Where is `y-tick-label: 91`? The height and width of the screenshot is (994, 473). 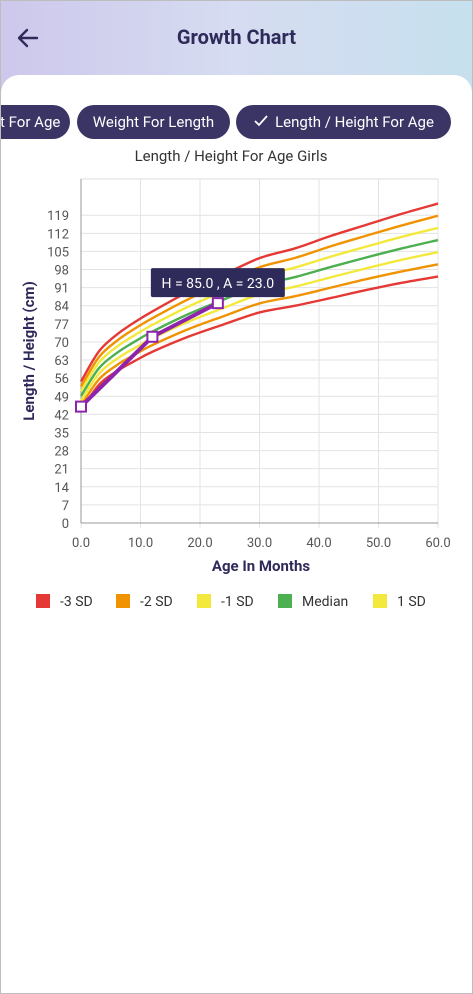
y-tick-label: 91 is located at coordinates (61, 289).